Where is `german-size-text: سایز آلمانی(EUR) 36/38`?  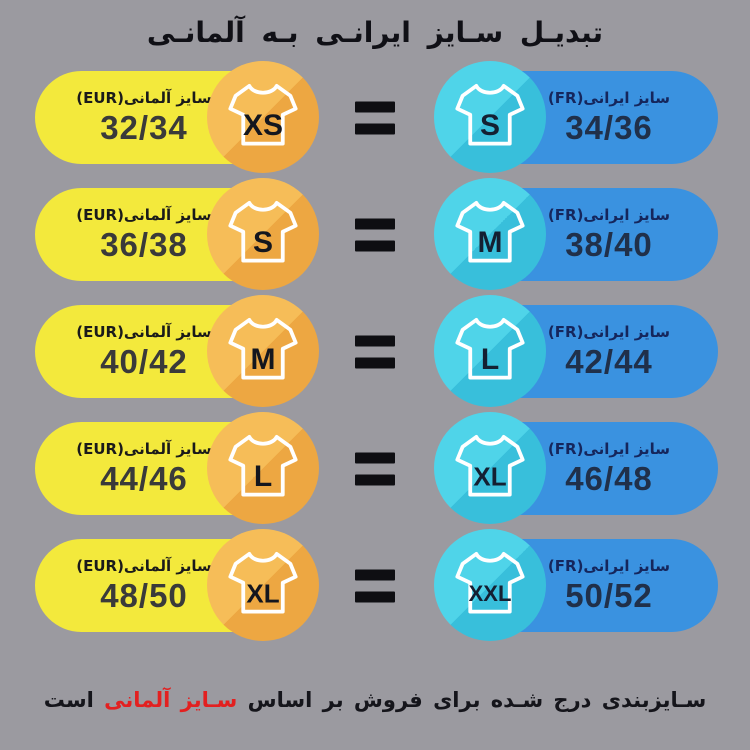
german-size-text: سایز آلمانی(EUR) 36/38 is located at coordinates (144, 234).